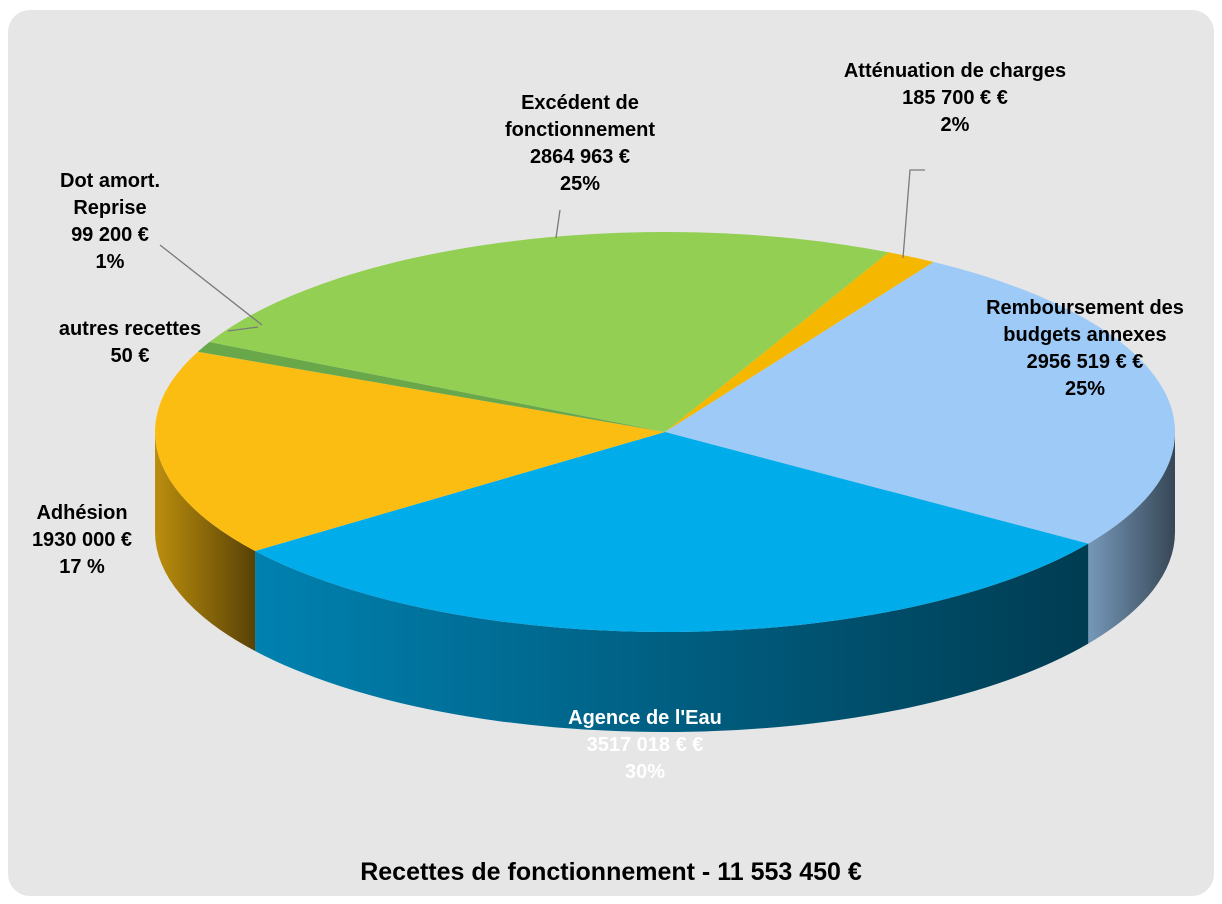 This screenshot has height=904, width=1222. I want to click on label-percent: 2%, so click(955, 125).